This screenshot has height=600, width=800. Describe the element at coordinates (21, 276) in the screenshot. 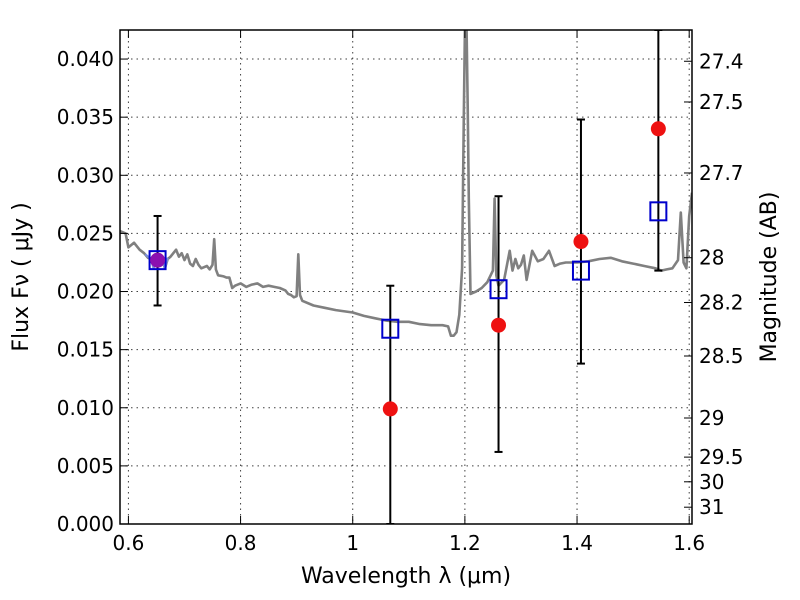

I see `y-axis-label: Flux Fν ( μJy )` at that location.